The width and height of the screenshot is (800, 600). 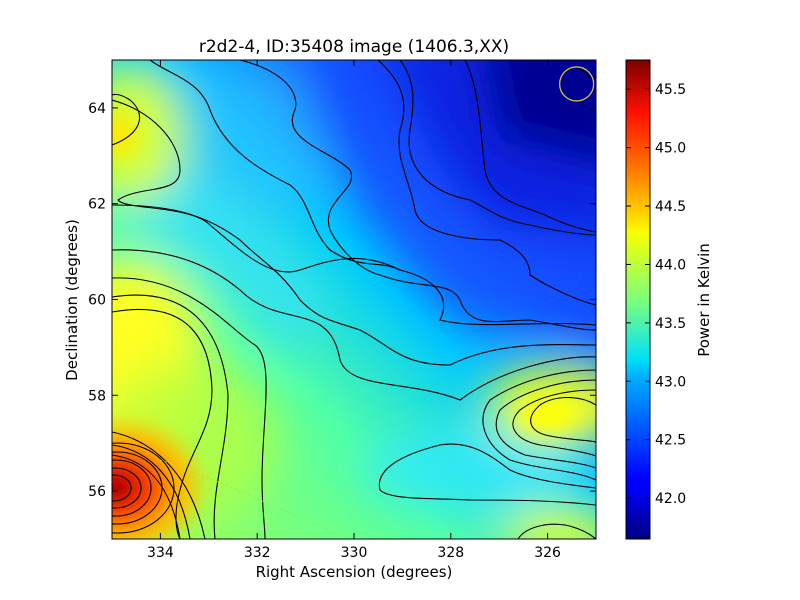 What do you see at coordinates (670, 382) in the screenshot?
I see `colorbar-tick-label: 43.0` at bounding box center [670, 382].